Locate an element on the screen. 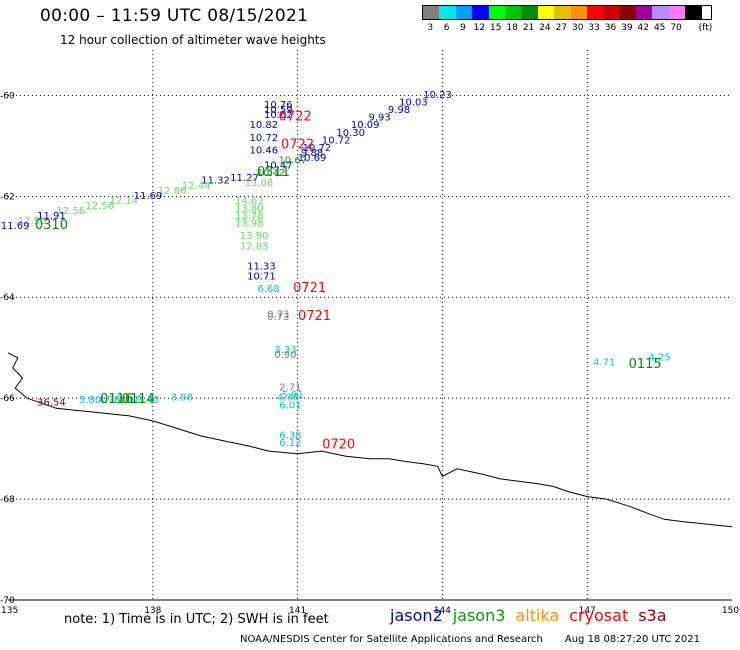 The height and width of the screenshot is (650, 740). legend-labels: 3 6 9 12 15 18 21 24 27 30 33 36 39 42 45 70 (ft) is located at coordinates (567, 28).